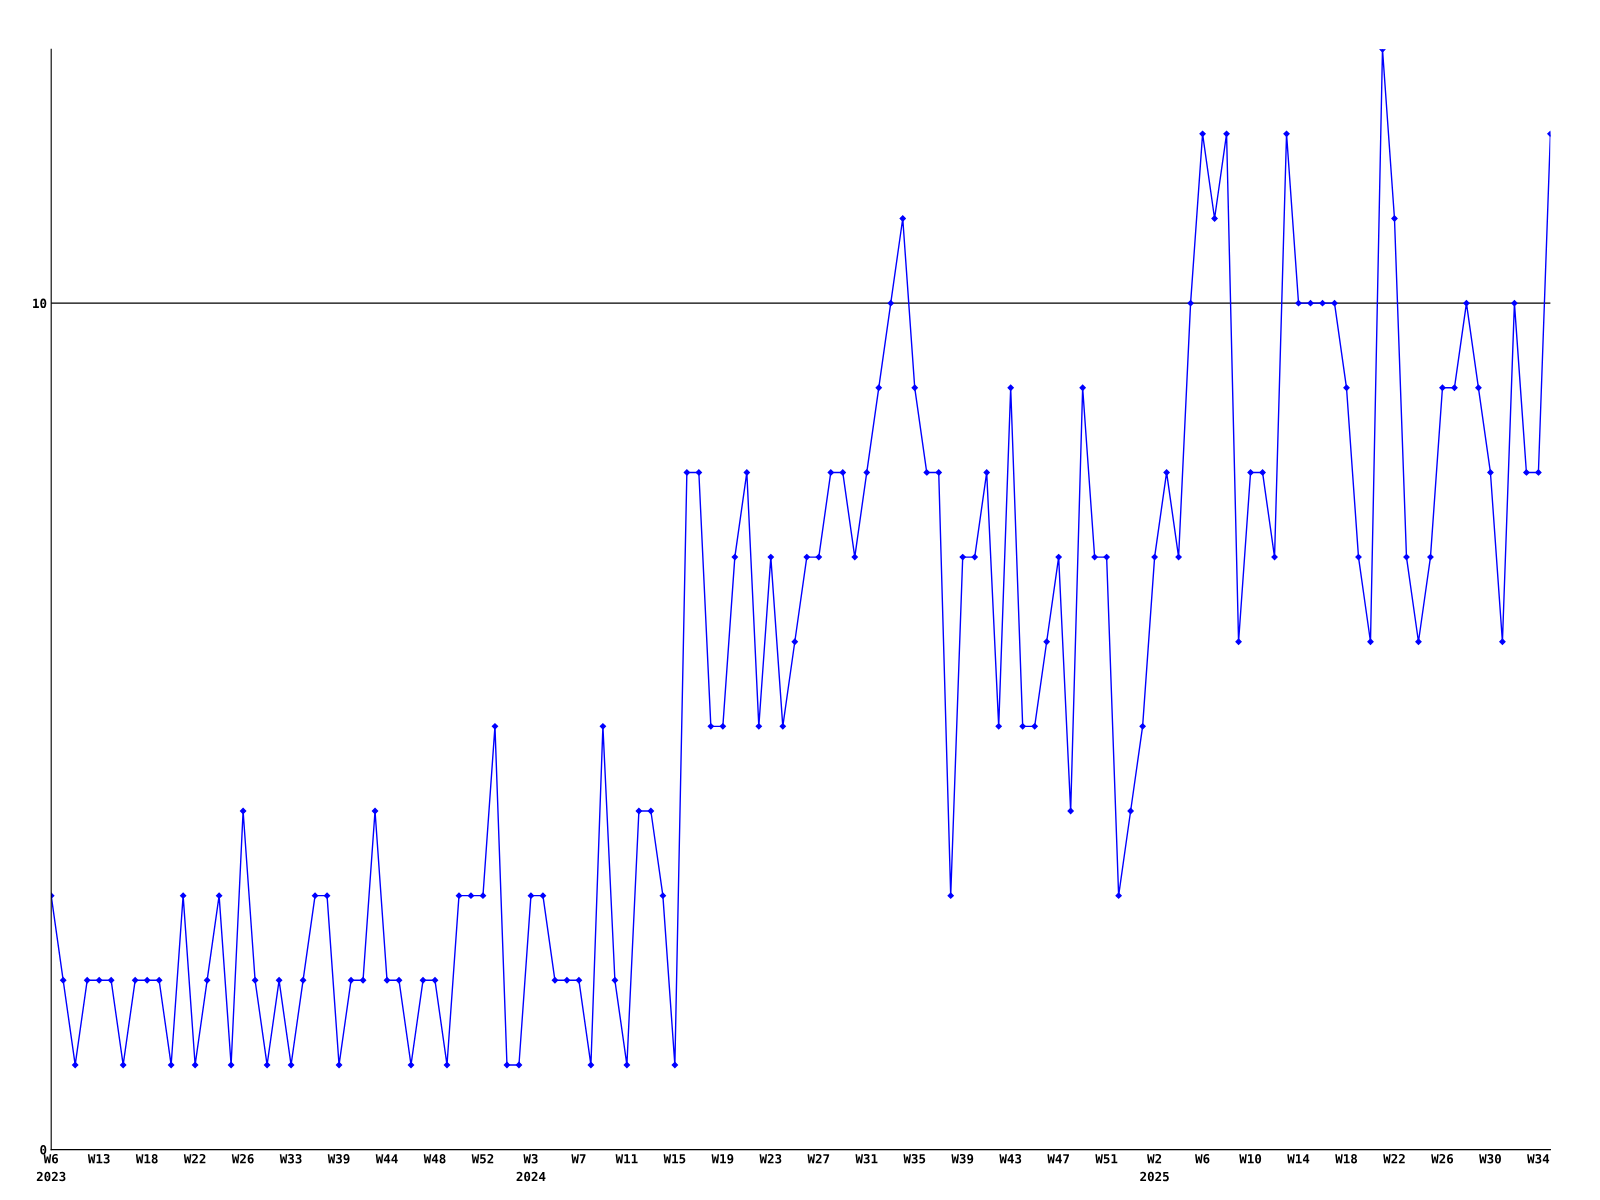 The image size is (1600, 1200). What do you see at coordinates (1490, 1158) in the screenshot?
I see `x-tick-label: W30` at bounding box center [1490, 1158].